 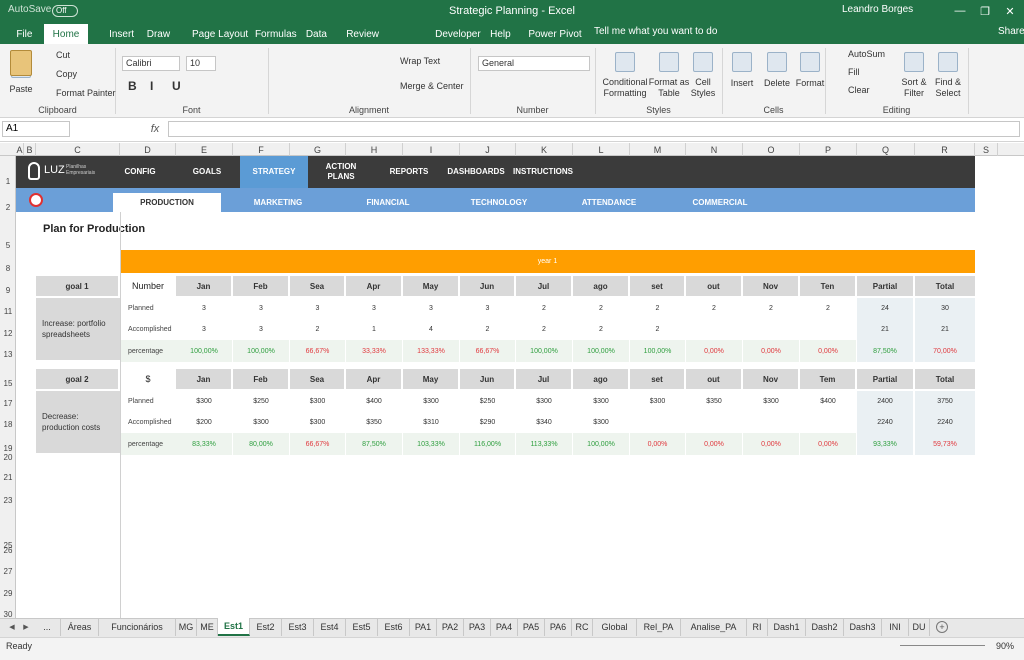 I want to click on ribbon-tab: File, so click(x=24, y=34).